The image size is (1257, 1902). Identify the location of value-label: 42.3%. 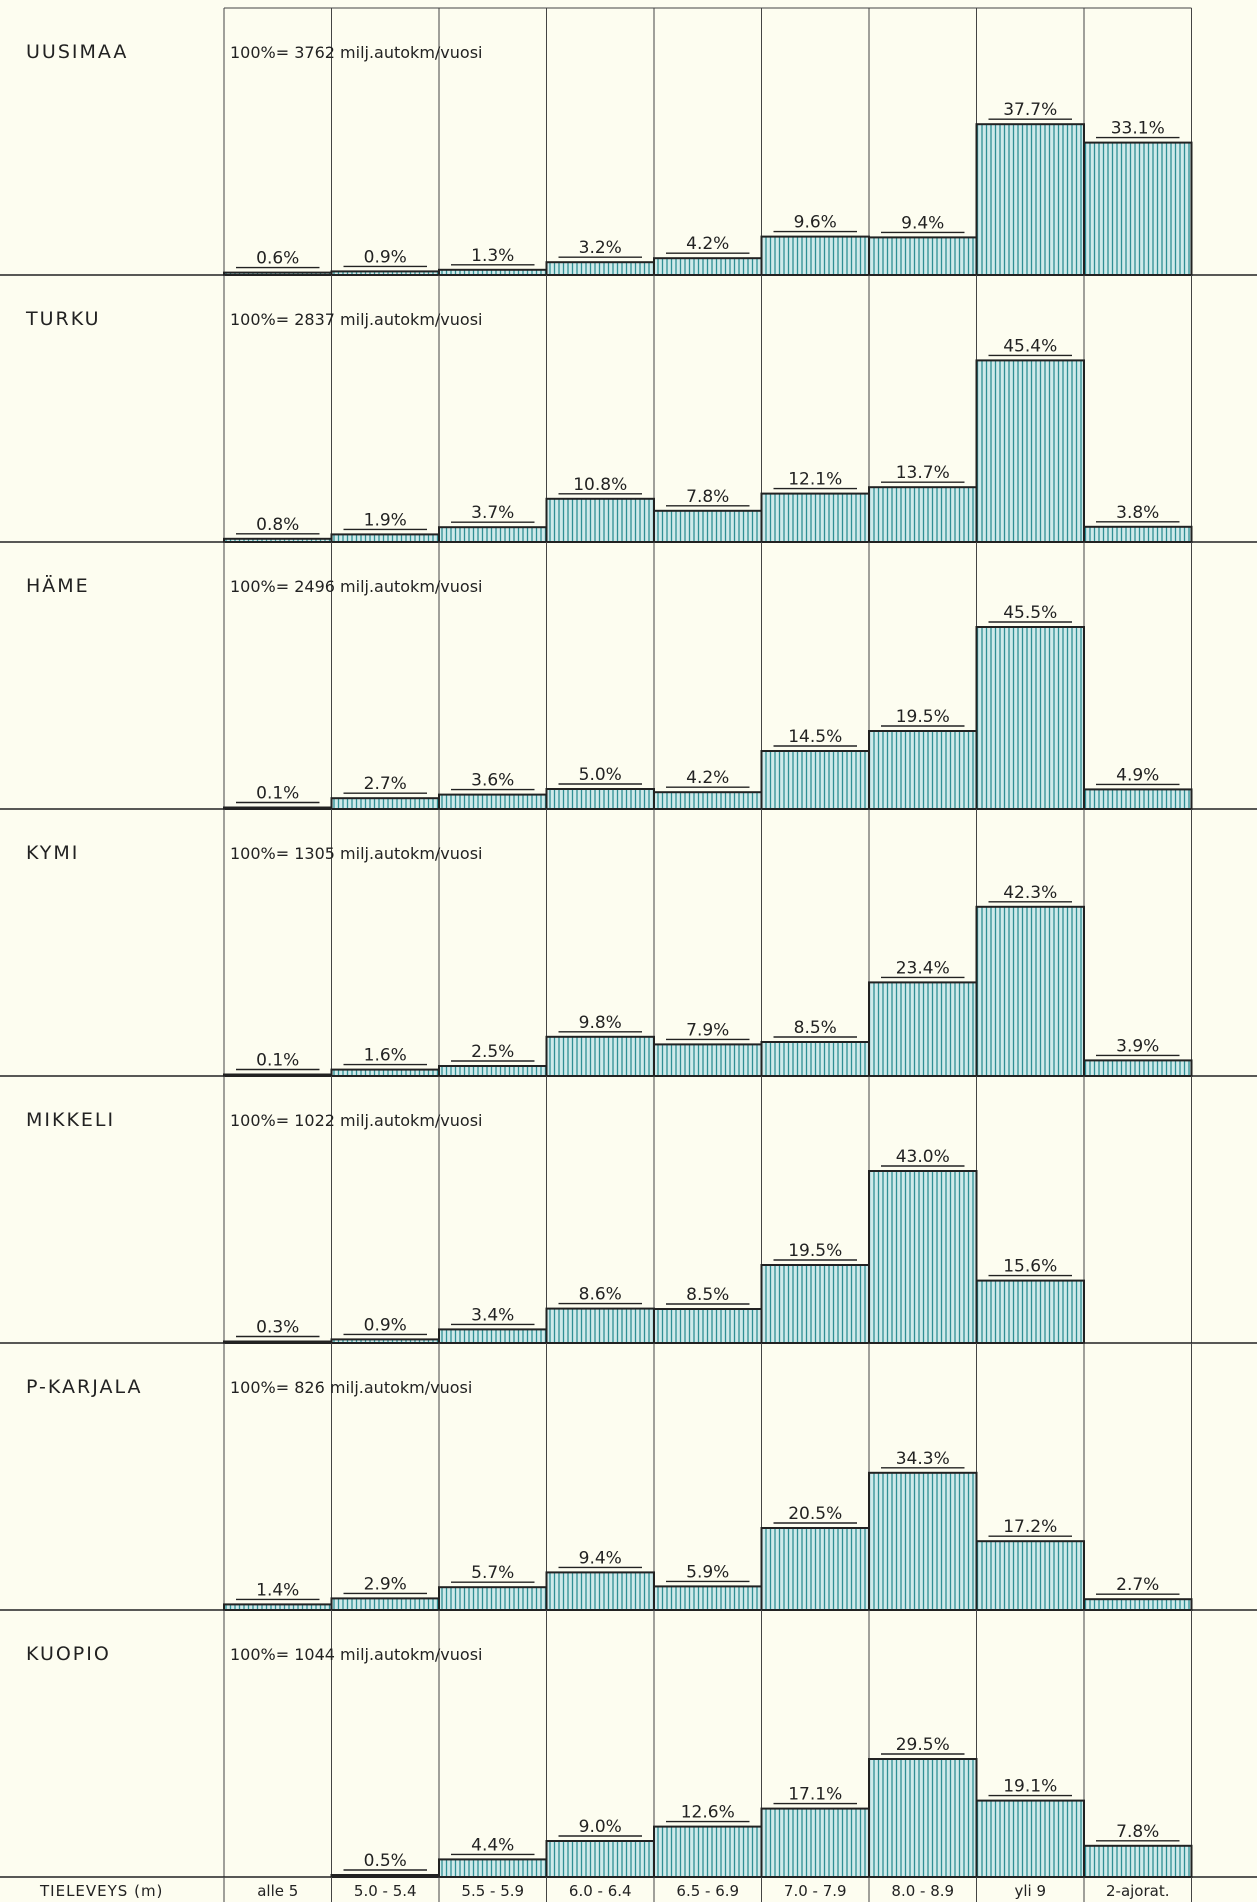
(1030, 893).